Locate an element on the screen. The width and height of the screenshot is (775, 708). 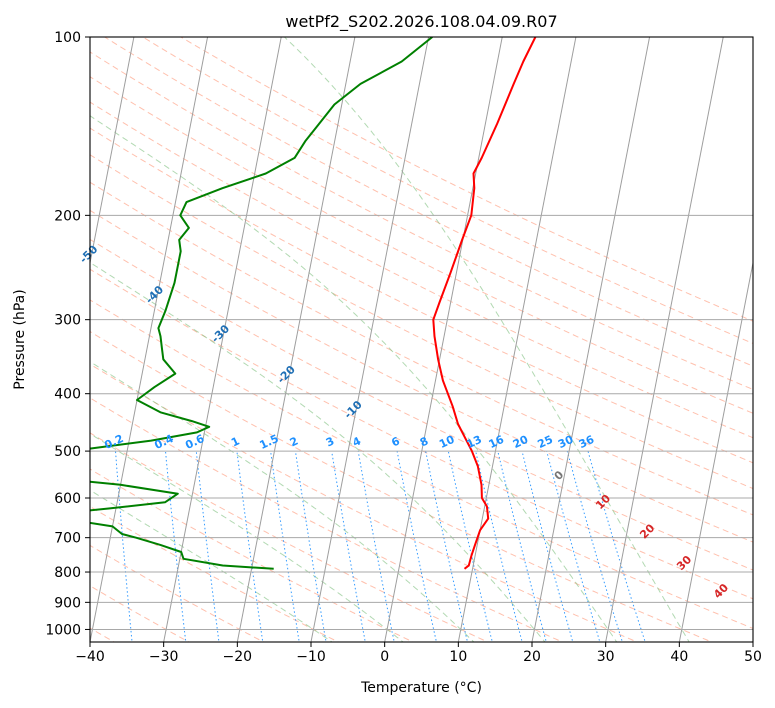
mixing-ratio-label: 36 is located at coordinates (587, 442).